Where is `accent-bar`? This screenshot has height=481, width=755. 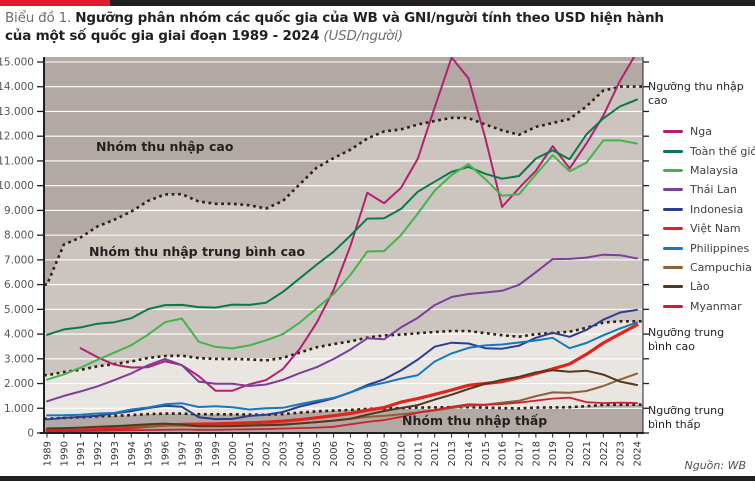 accent-bar is located at coordinates (377, 3).